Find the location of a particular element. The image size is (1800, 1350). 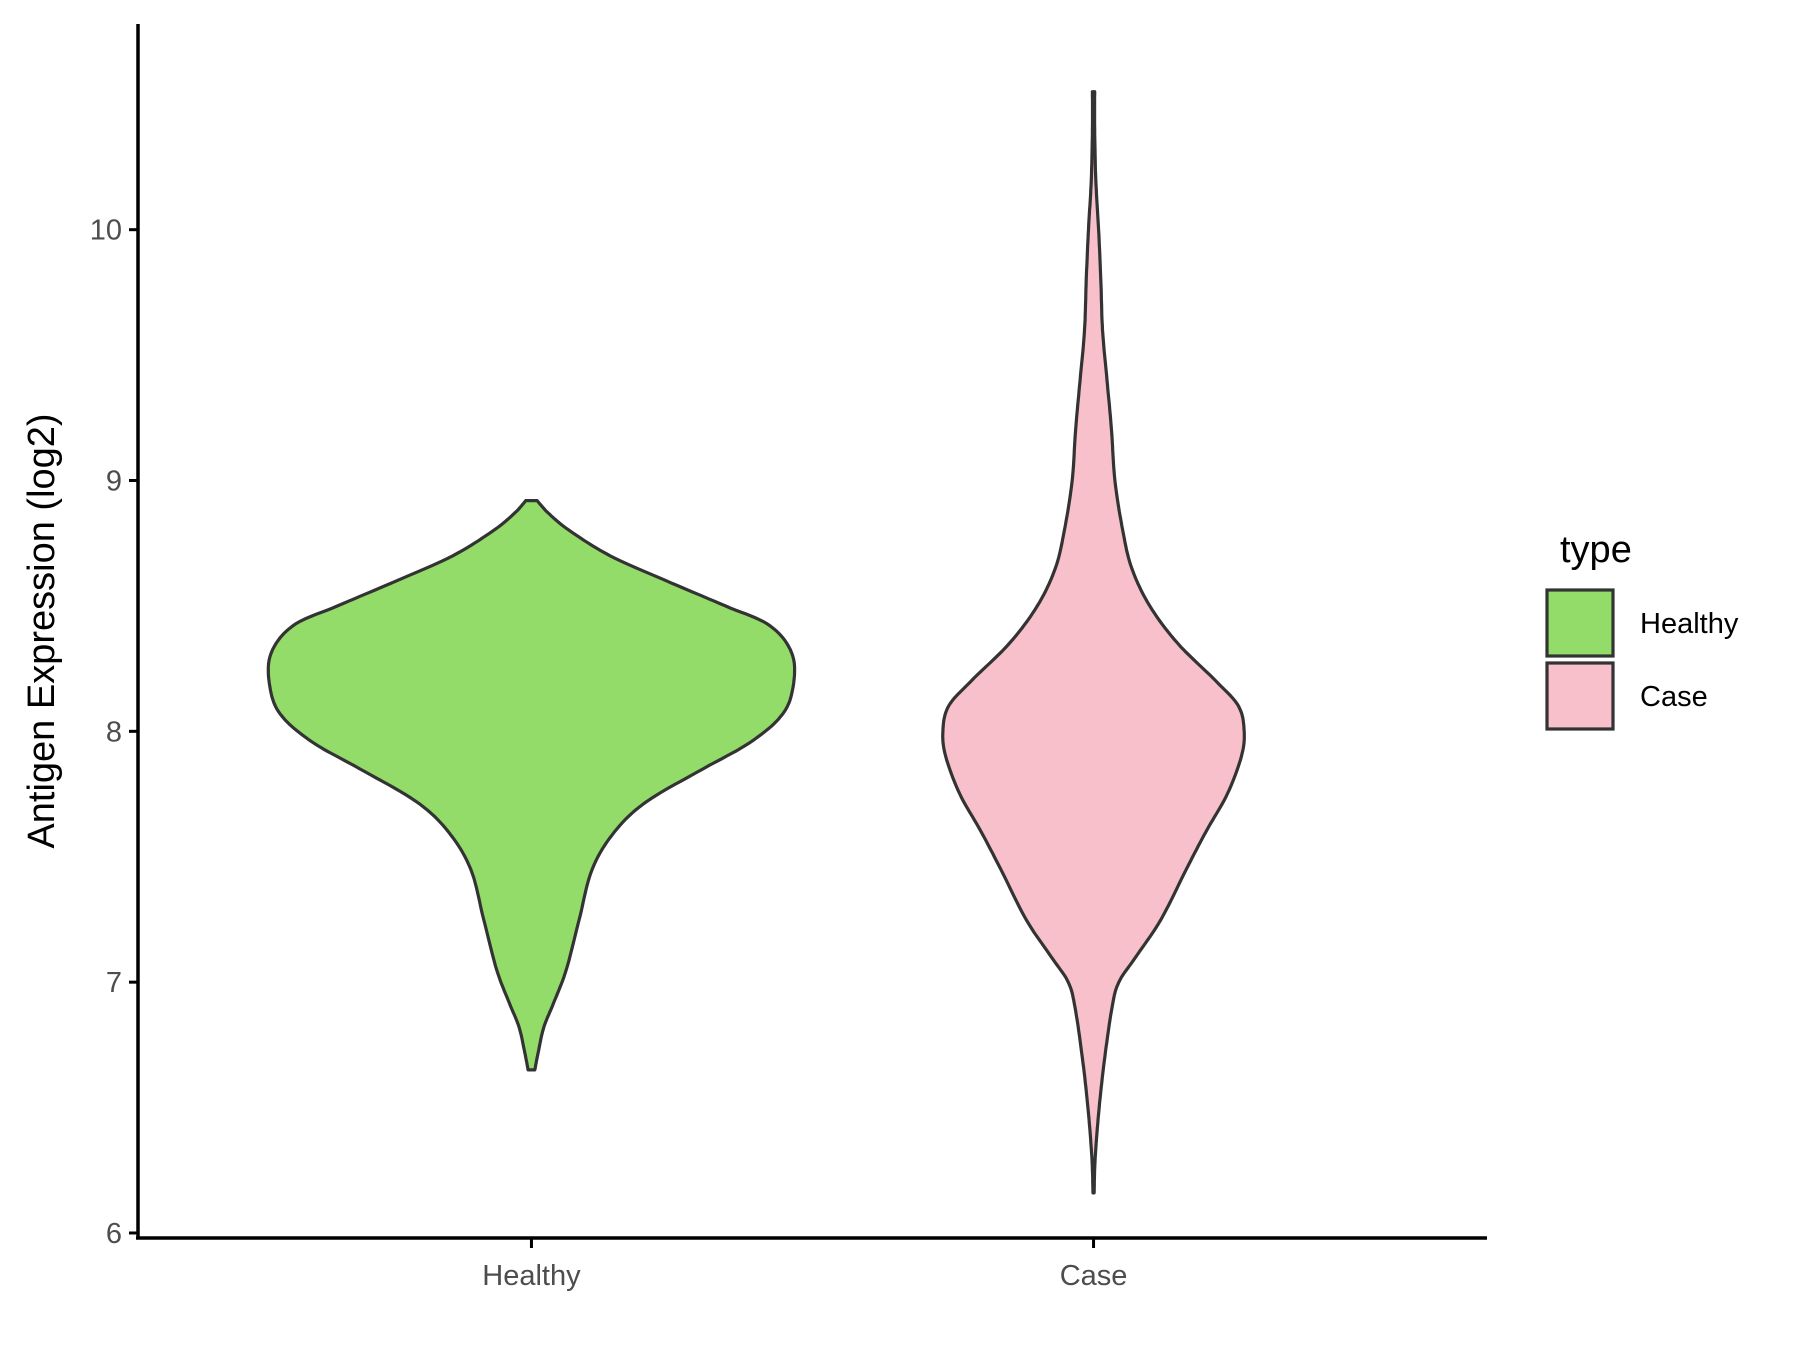

y-tick-label: 10 is located at coordinates (106, 231).